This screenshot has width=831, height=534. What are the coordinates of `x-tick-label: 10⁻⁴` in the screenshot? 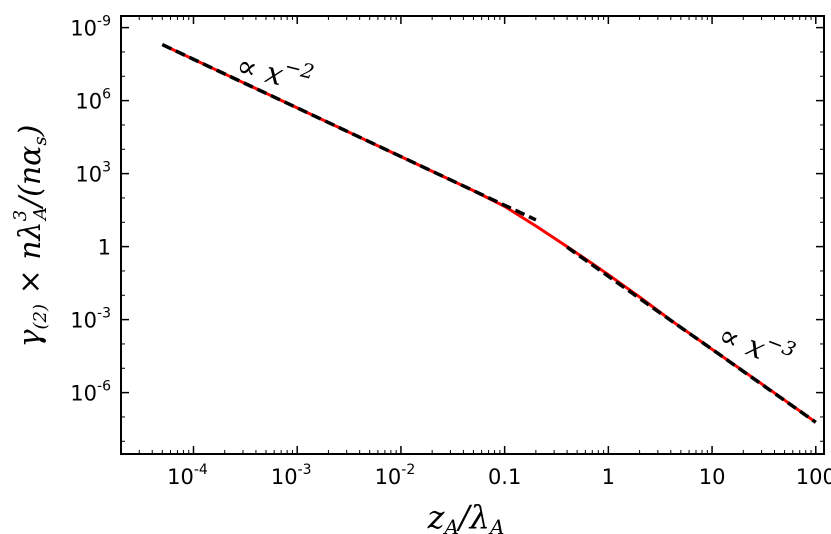 It's located at (187, 475).